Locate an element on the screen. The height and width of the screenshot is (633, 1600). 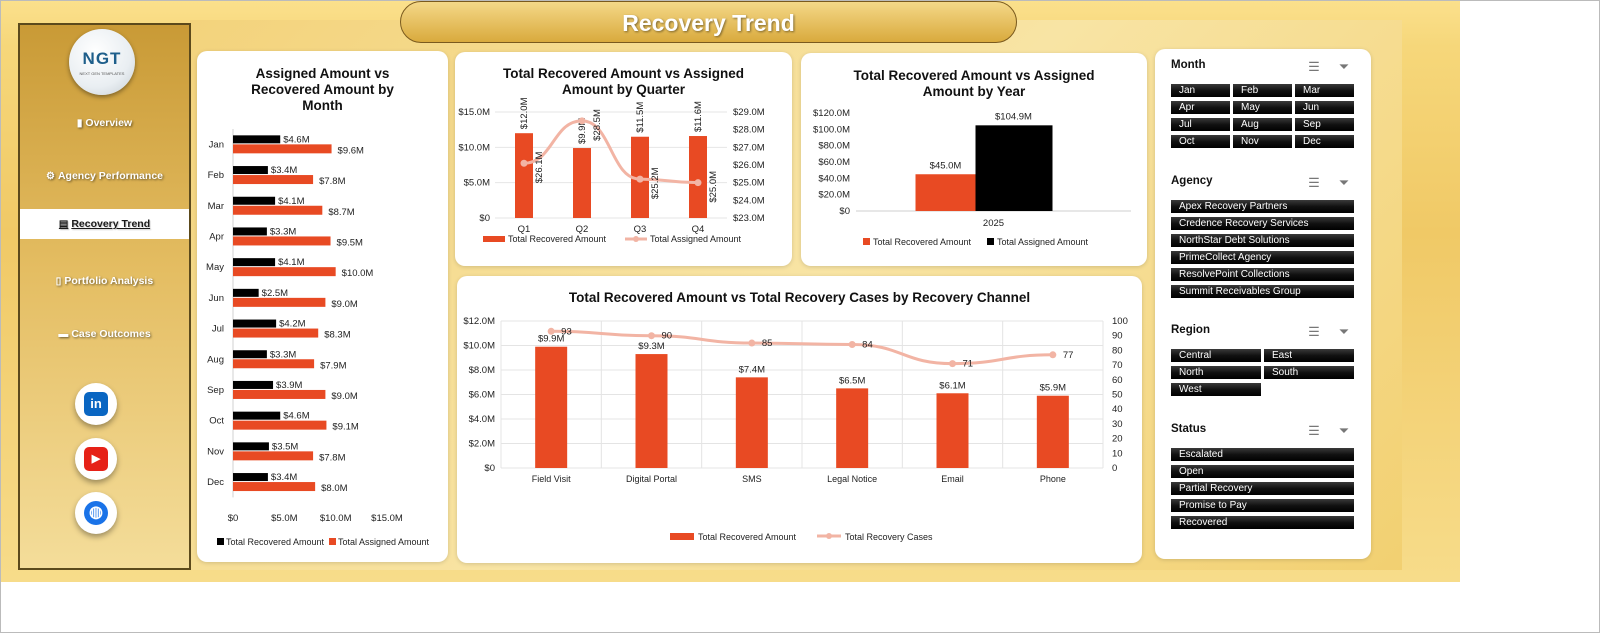
status-slicer-item: Recovered is located at coordinates (1262, 522).